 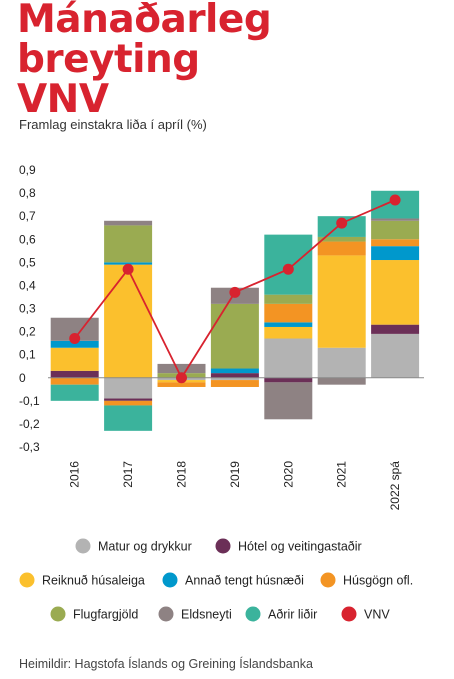 I want to click on x-category-label: 2020, so click(x=288, y=474).